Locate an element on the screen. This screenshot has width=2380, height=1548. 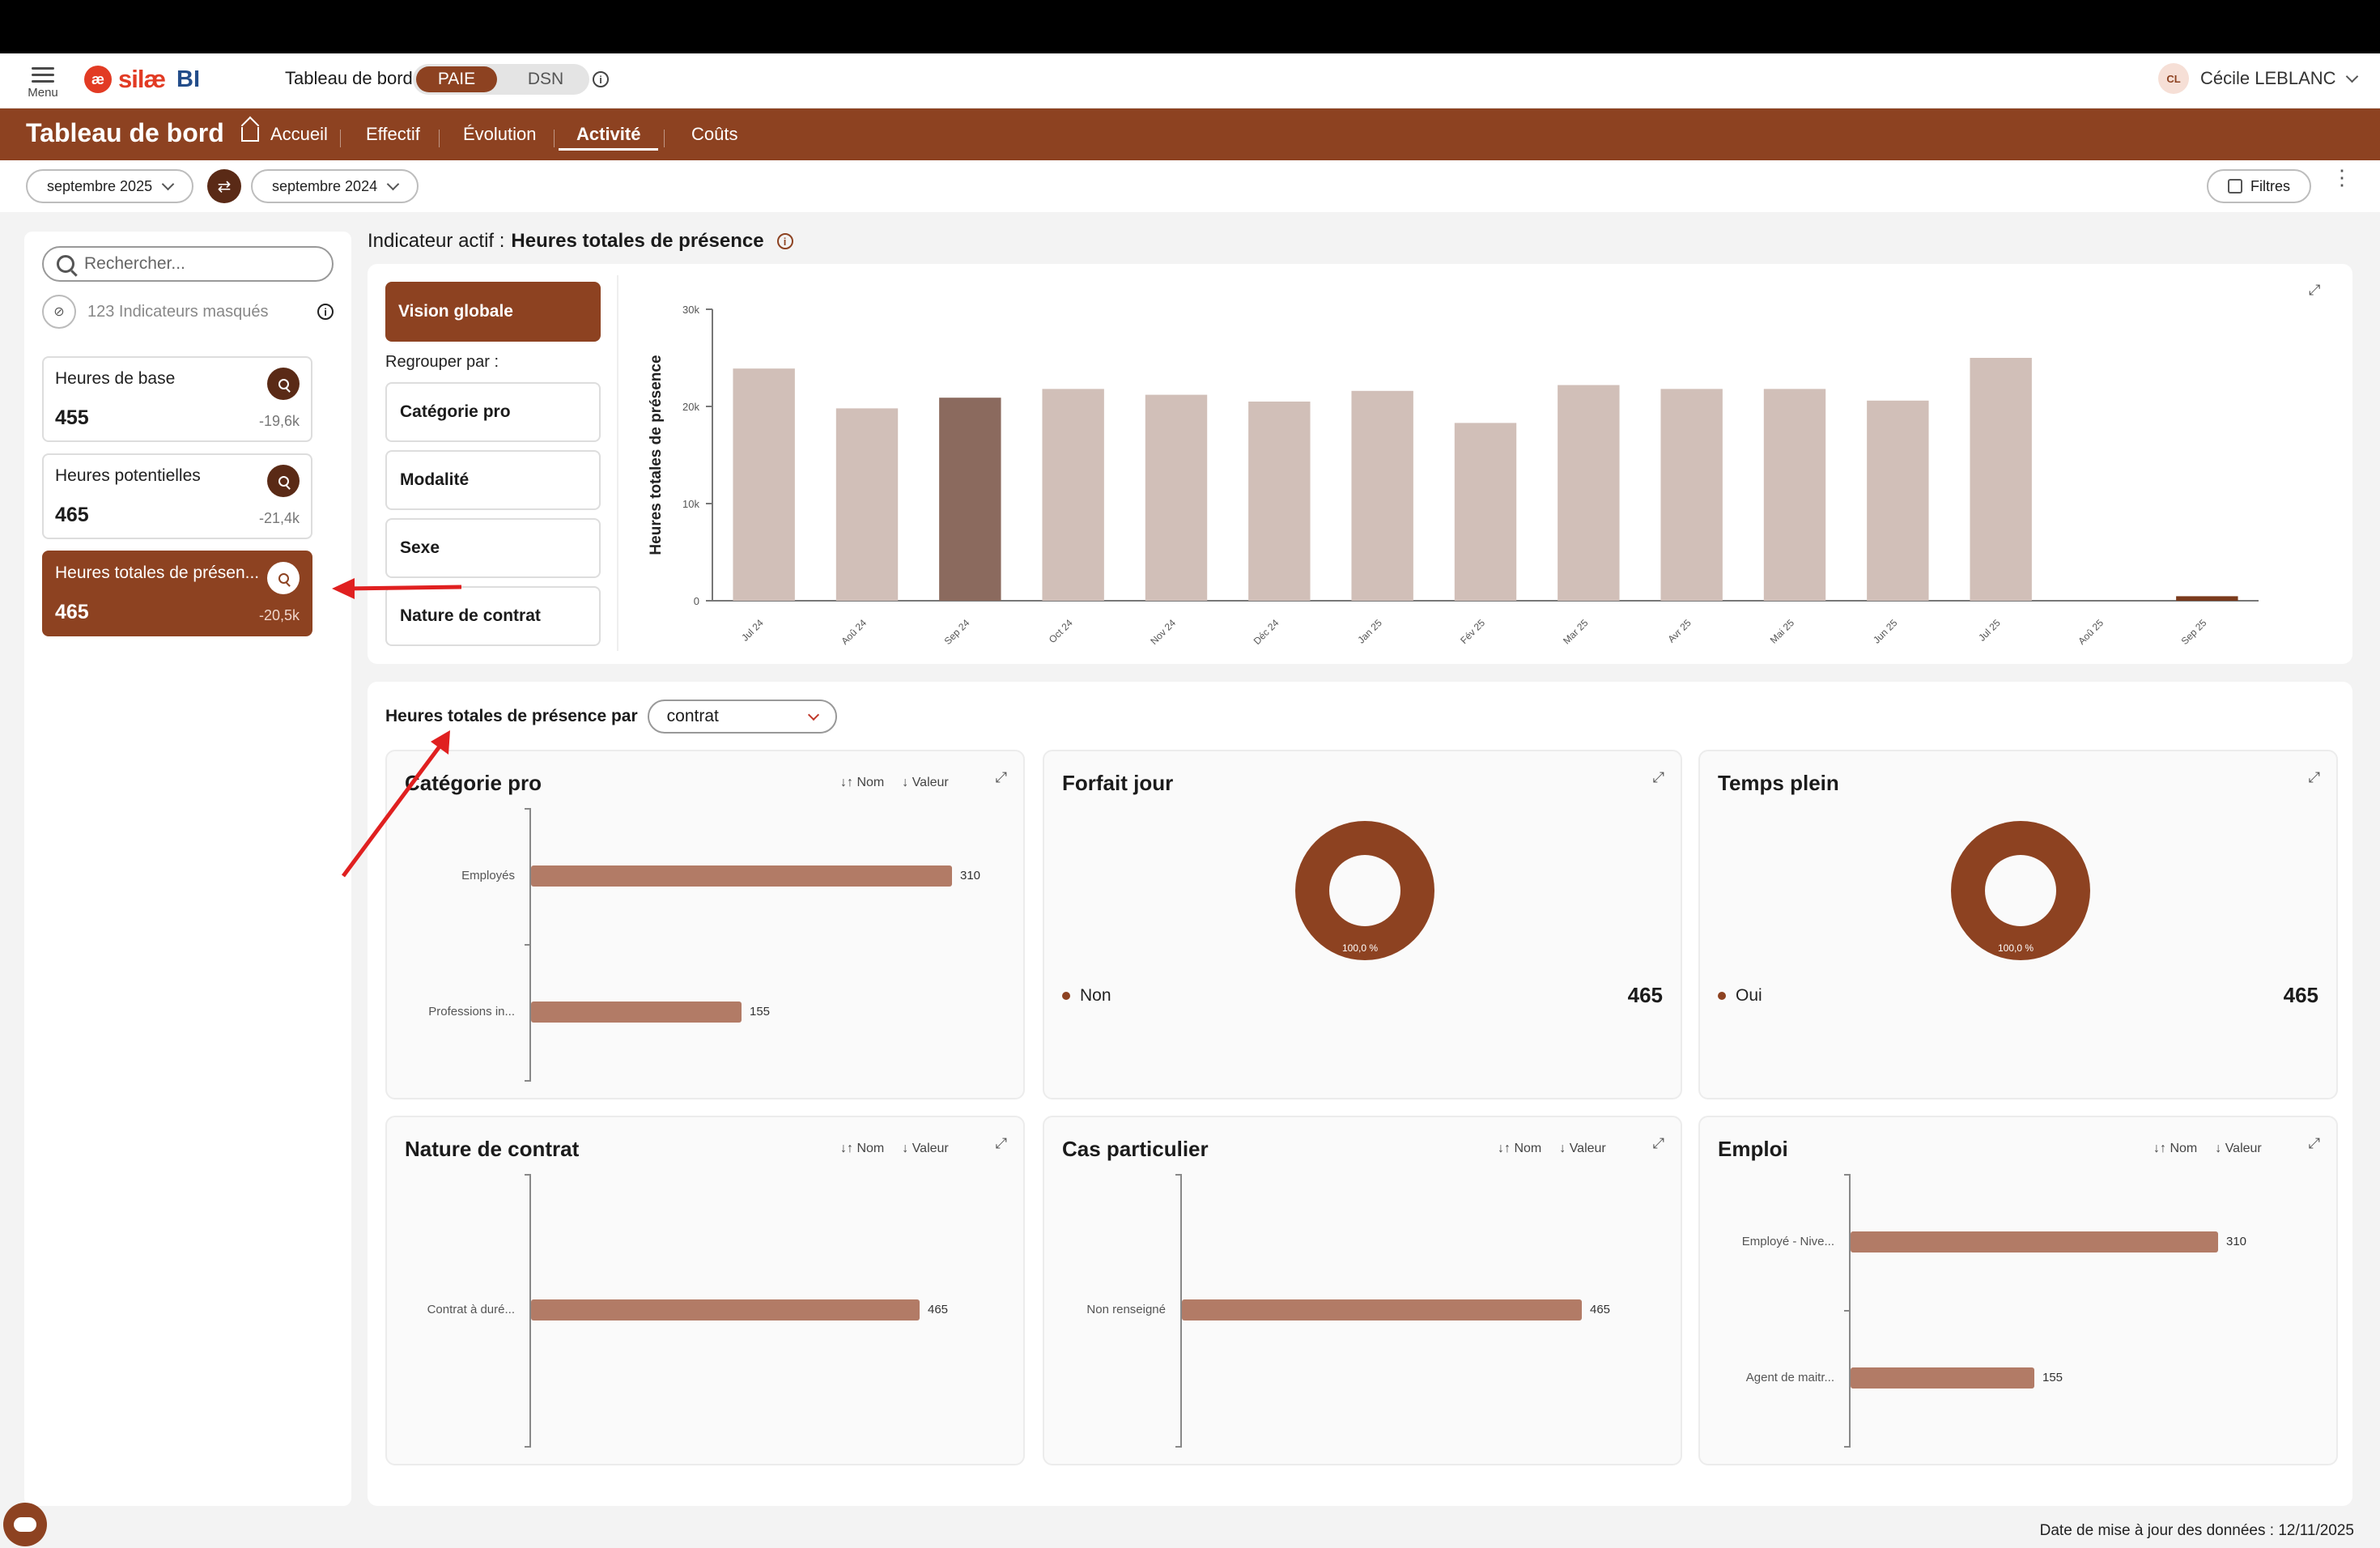
search-icon is located at coordinates (284, 578).